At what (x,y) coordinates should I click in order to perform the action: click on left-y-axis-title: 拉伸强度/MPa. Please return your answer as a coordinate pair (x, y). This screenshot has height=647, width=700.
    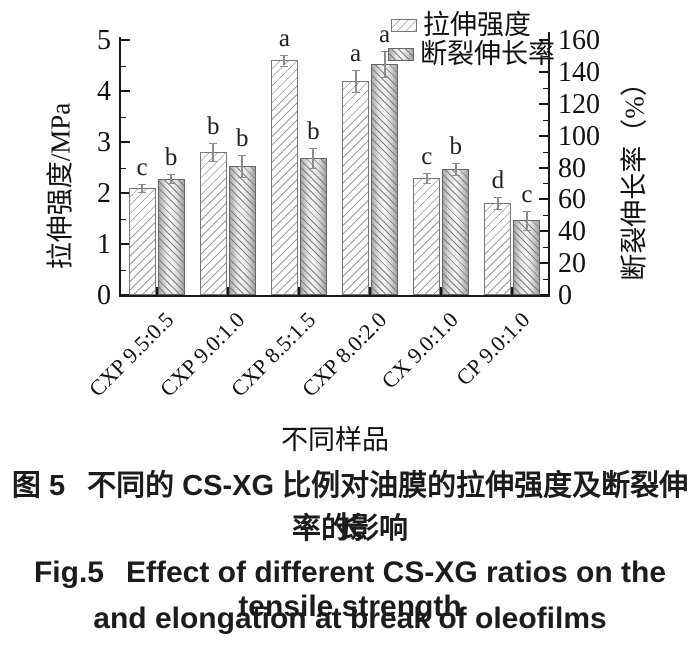
    Looking at the image, I should click on (60, 186).